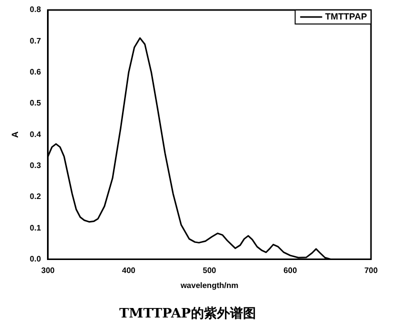  What do you see at coordinates (48, 271) in the screenshot?
I see `x-tick-label: 300` at bounding box center [48, 271].